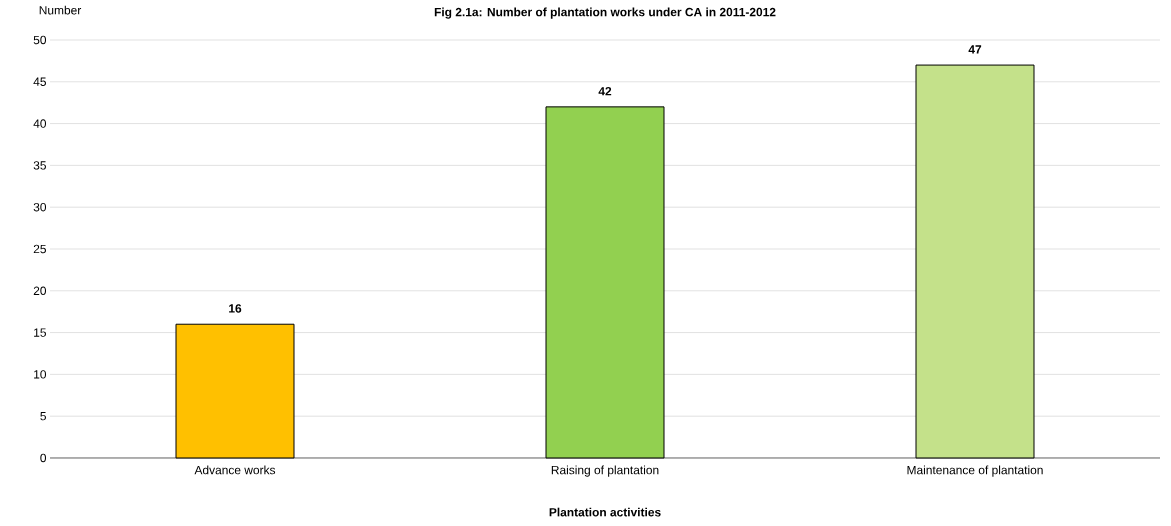  Describe the element at coordinates (60, 10) in the screenshot. I see `y-axis-title: Number` at that location.